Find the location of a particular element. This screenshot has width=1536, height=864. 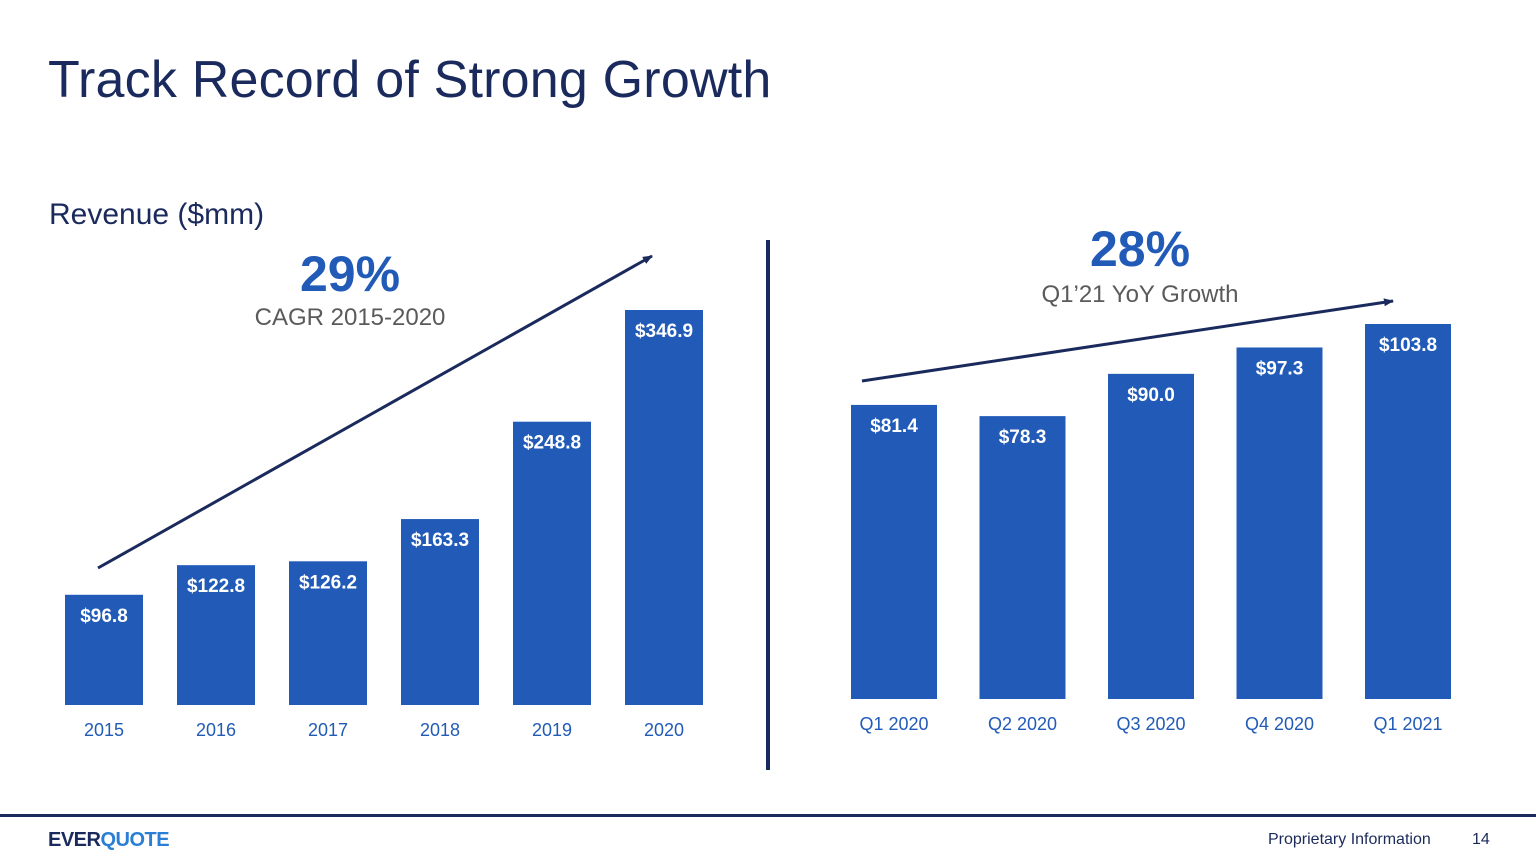

page-number: 14 is located at coordinates (1481, 839).